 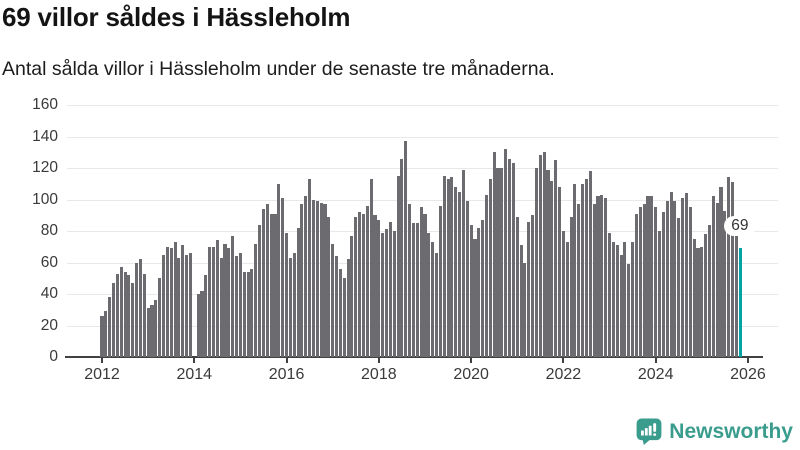 I want to click on y-axis-label: 0, so click(x=53, y=356).